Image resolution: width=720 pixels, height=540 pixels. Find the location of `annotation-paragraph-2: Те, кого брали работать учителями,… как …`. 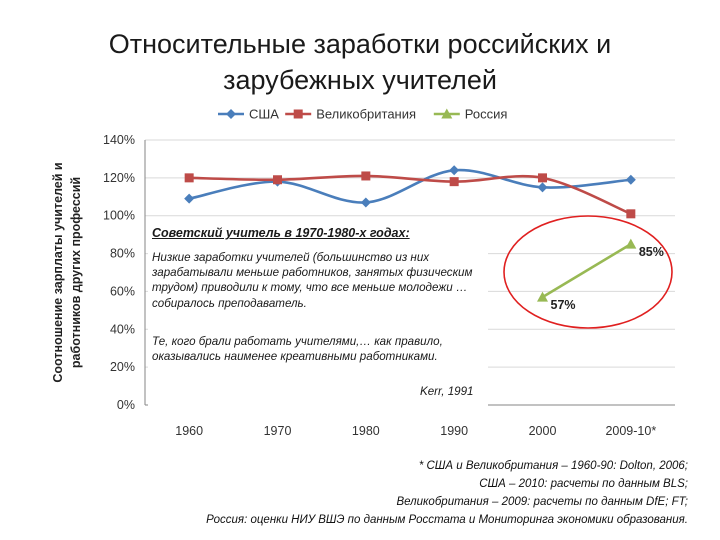

annotation-paragraph-2: Те, кого брали работать учителями,… как … is located at coordinates (297, 349).